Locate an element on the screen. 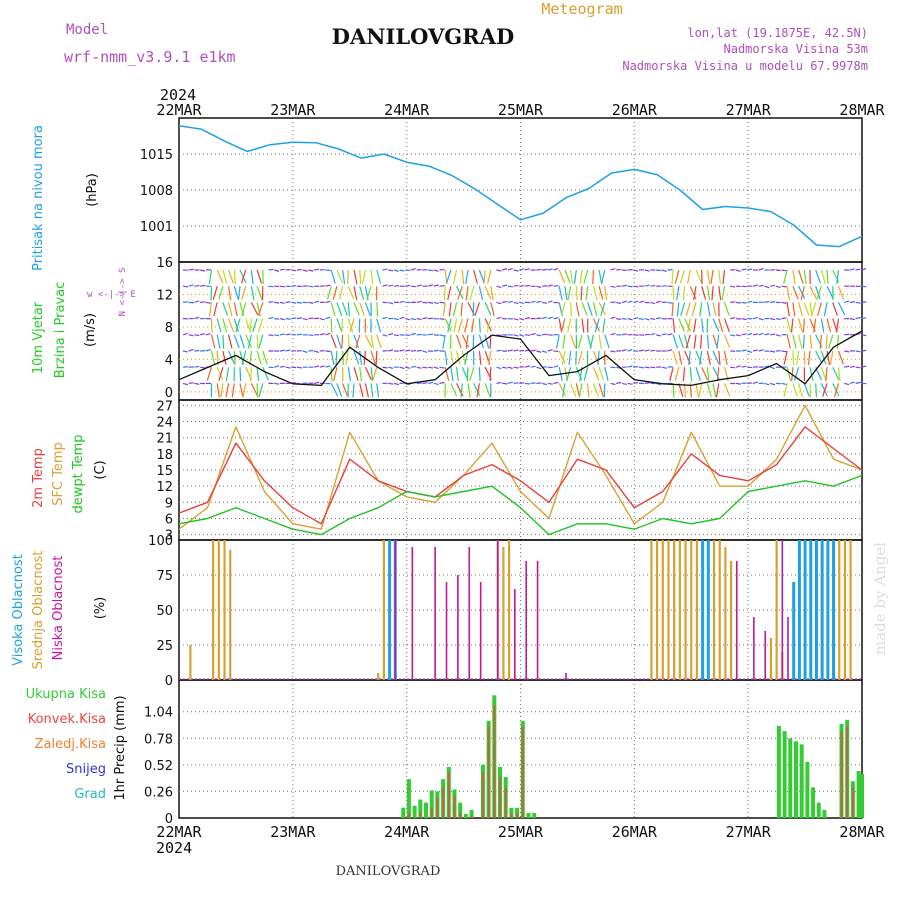  credit: made by Angel is located at coordinates (880, 598).